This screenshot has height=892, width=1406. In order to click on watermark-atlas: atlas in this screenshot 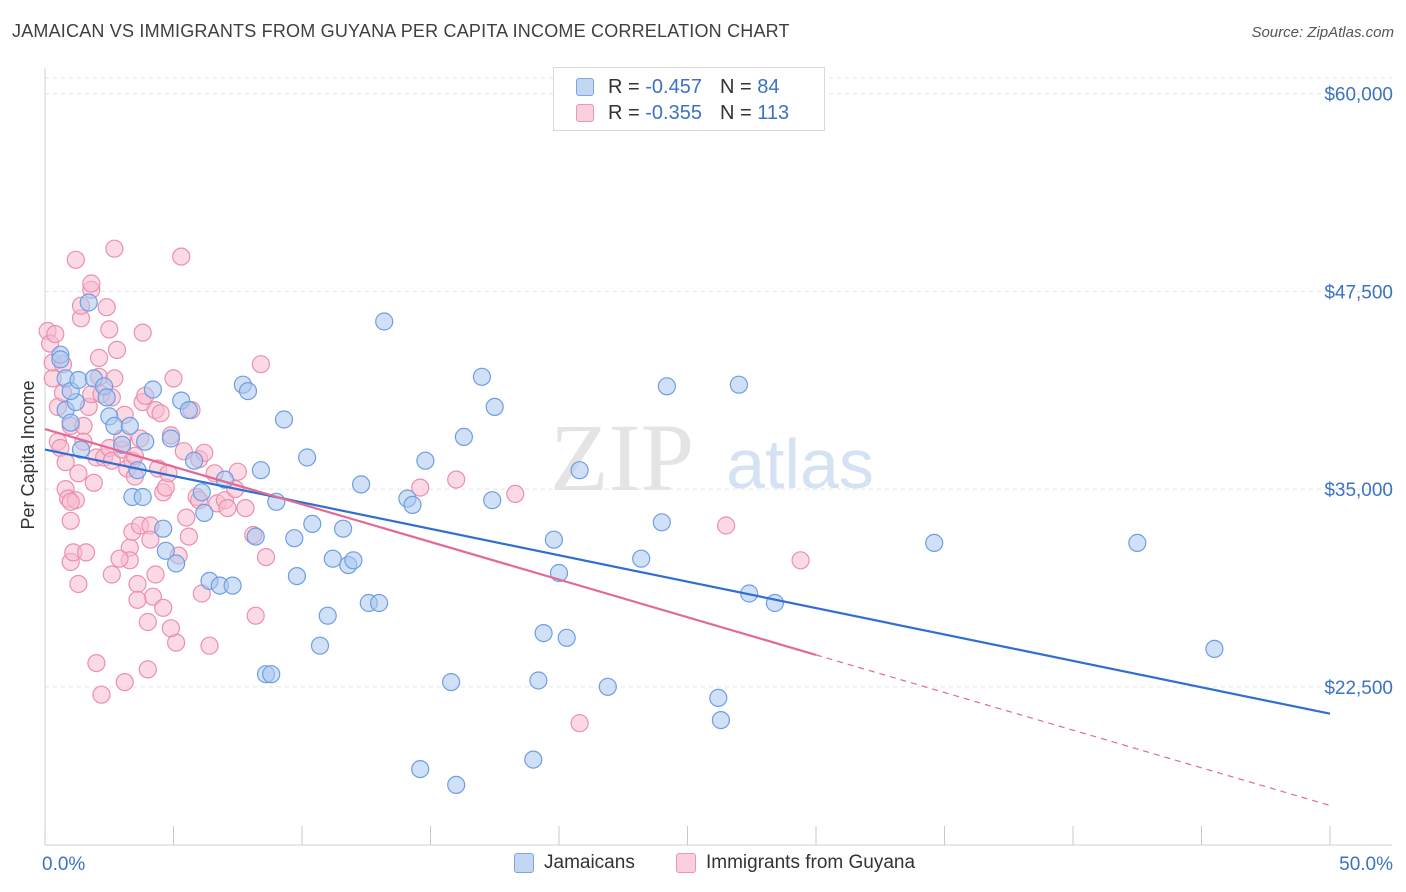, I will do `click(800, 464)`.